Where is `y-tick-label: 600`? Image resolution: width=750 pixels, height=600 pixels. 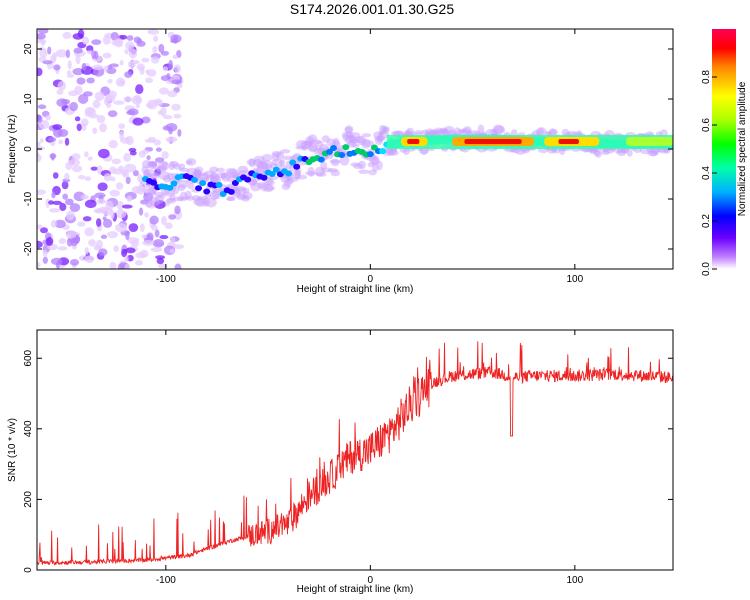
y-tick-label: 600 is located at coordinates (28, 357).